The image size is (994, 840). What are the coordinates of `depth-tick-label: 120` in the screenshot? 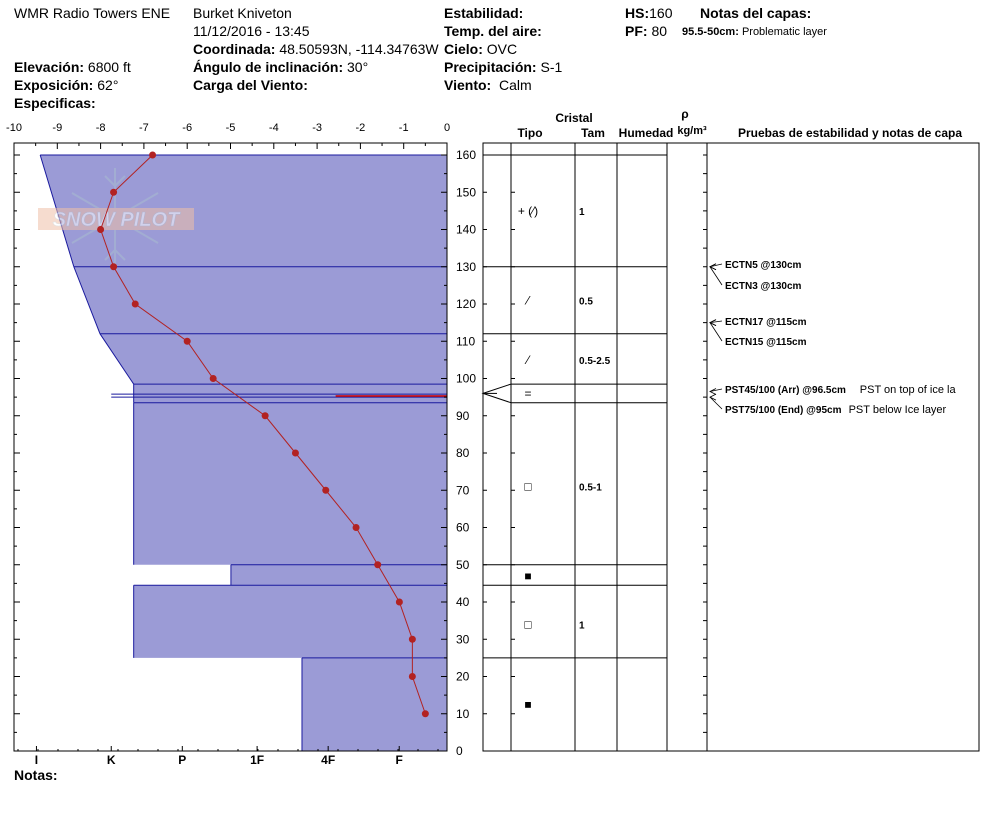 It's located at (466, 304).